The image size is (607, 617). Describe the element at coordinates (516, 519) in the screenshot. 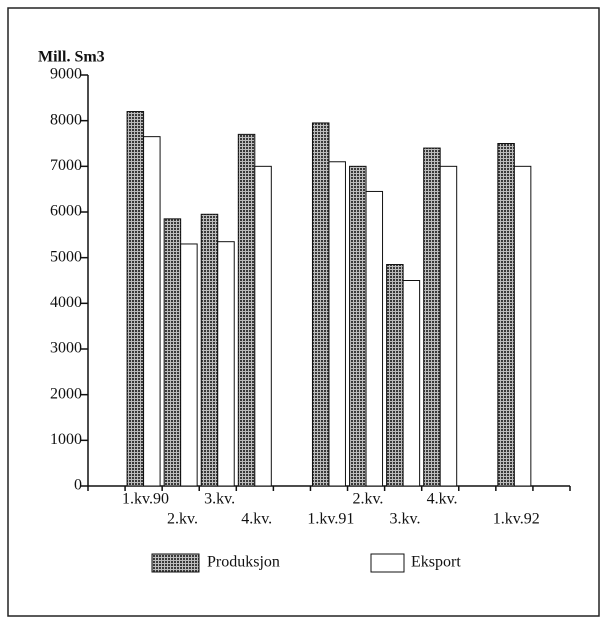

I see `x-tick-label: 1.kv.92` at that location.